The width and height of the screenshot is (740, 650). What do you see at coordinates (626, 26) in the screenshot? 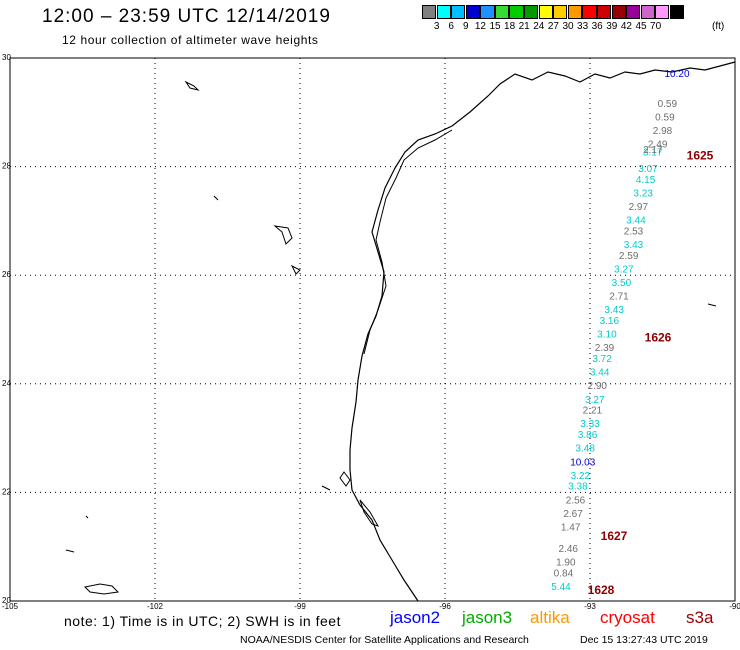
I see `color-scale-tick: 42` at bounding box center [626, 26].